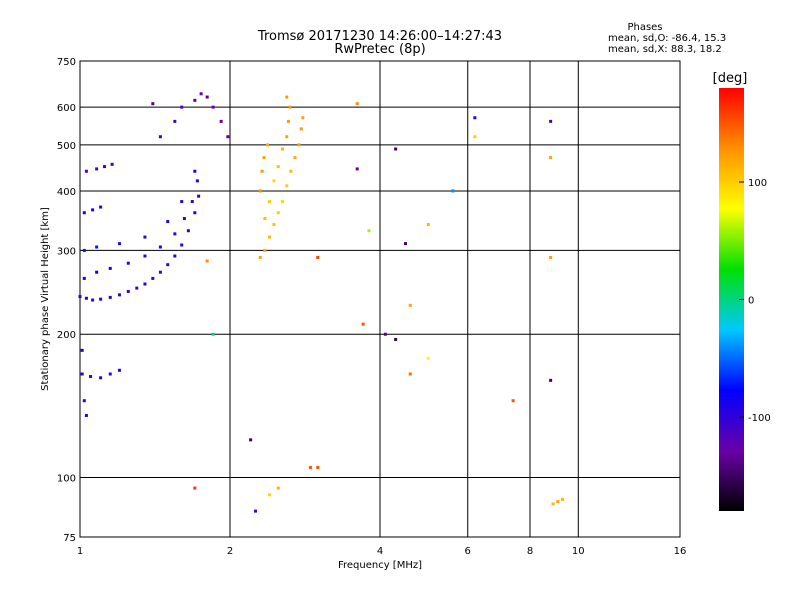 This screenshot has height=600, width=800. What do you see at coordinates (69, 538) in the screenshot?
I see `y-tick-label: 75` at bounding box center [69, 538].